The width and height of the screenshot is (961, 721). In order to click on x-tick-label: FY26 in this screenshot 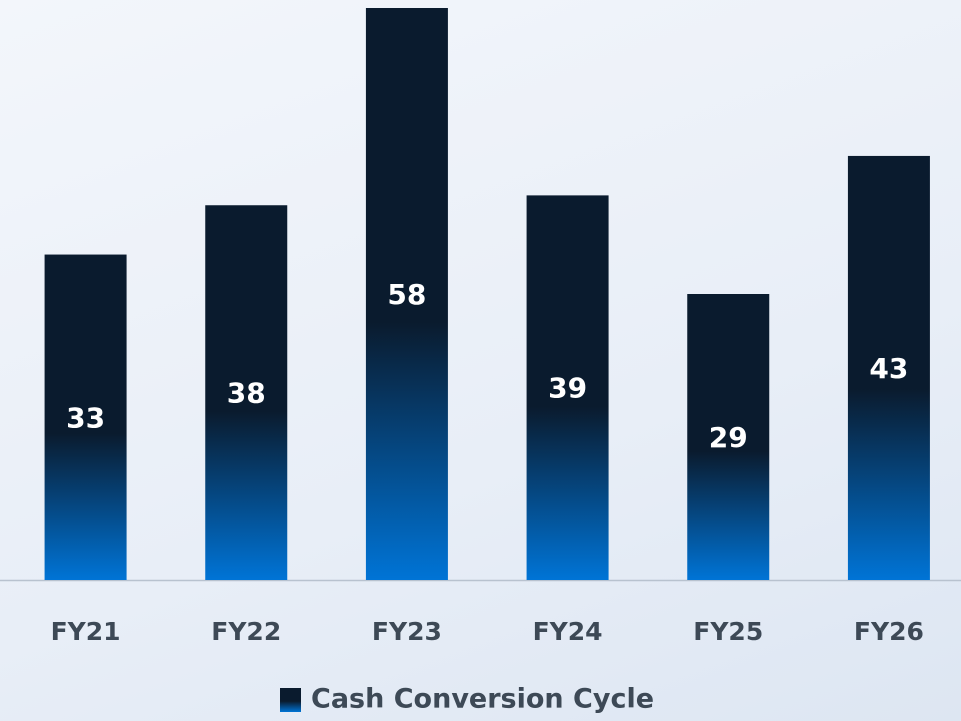, I will do `click(889, 631)`.